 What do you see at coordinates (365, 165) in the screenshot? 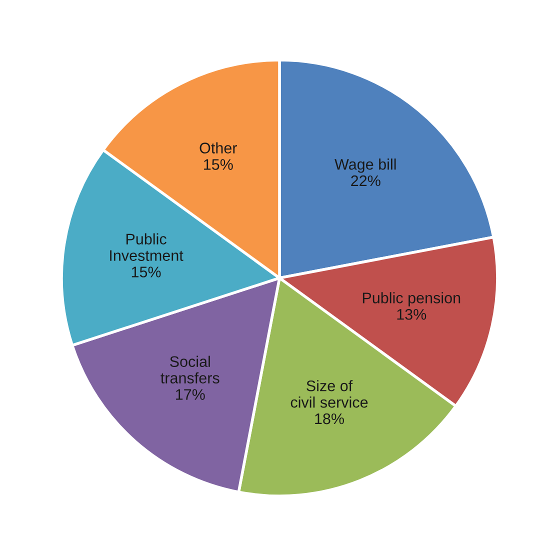
I see `slice-label: Wage bill` at bounding box center [365, 165].